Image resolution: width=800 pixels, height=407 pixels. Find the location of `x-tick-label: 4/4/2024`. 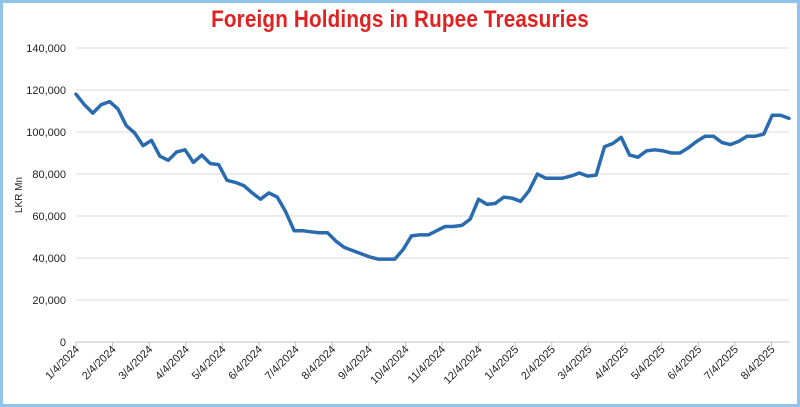

x-tick-label: 4/4/2024 is located at coordinates (172, 363).